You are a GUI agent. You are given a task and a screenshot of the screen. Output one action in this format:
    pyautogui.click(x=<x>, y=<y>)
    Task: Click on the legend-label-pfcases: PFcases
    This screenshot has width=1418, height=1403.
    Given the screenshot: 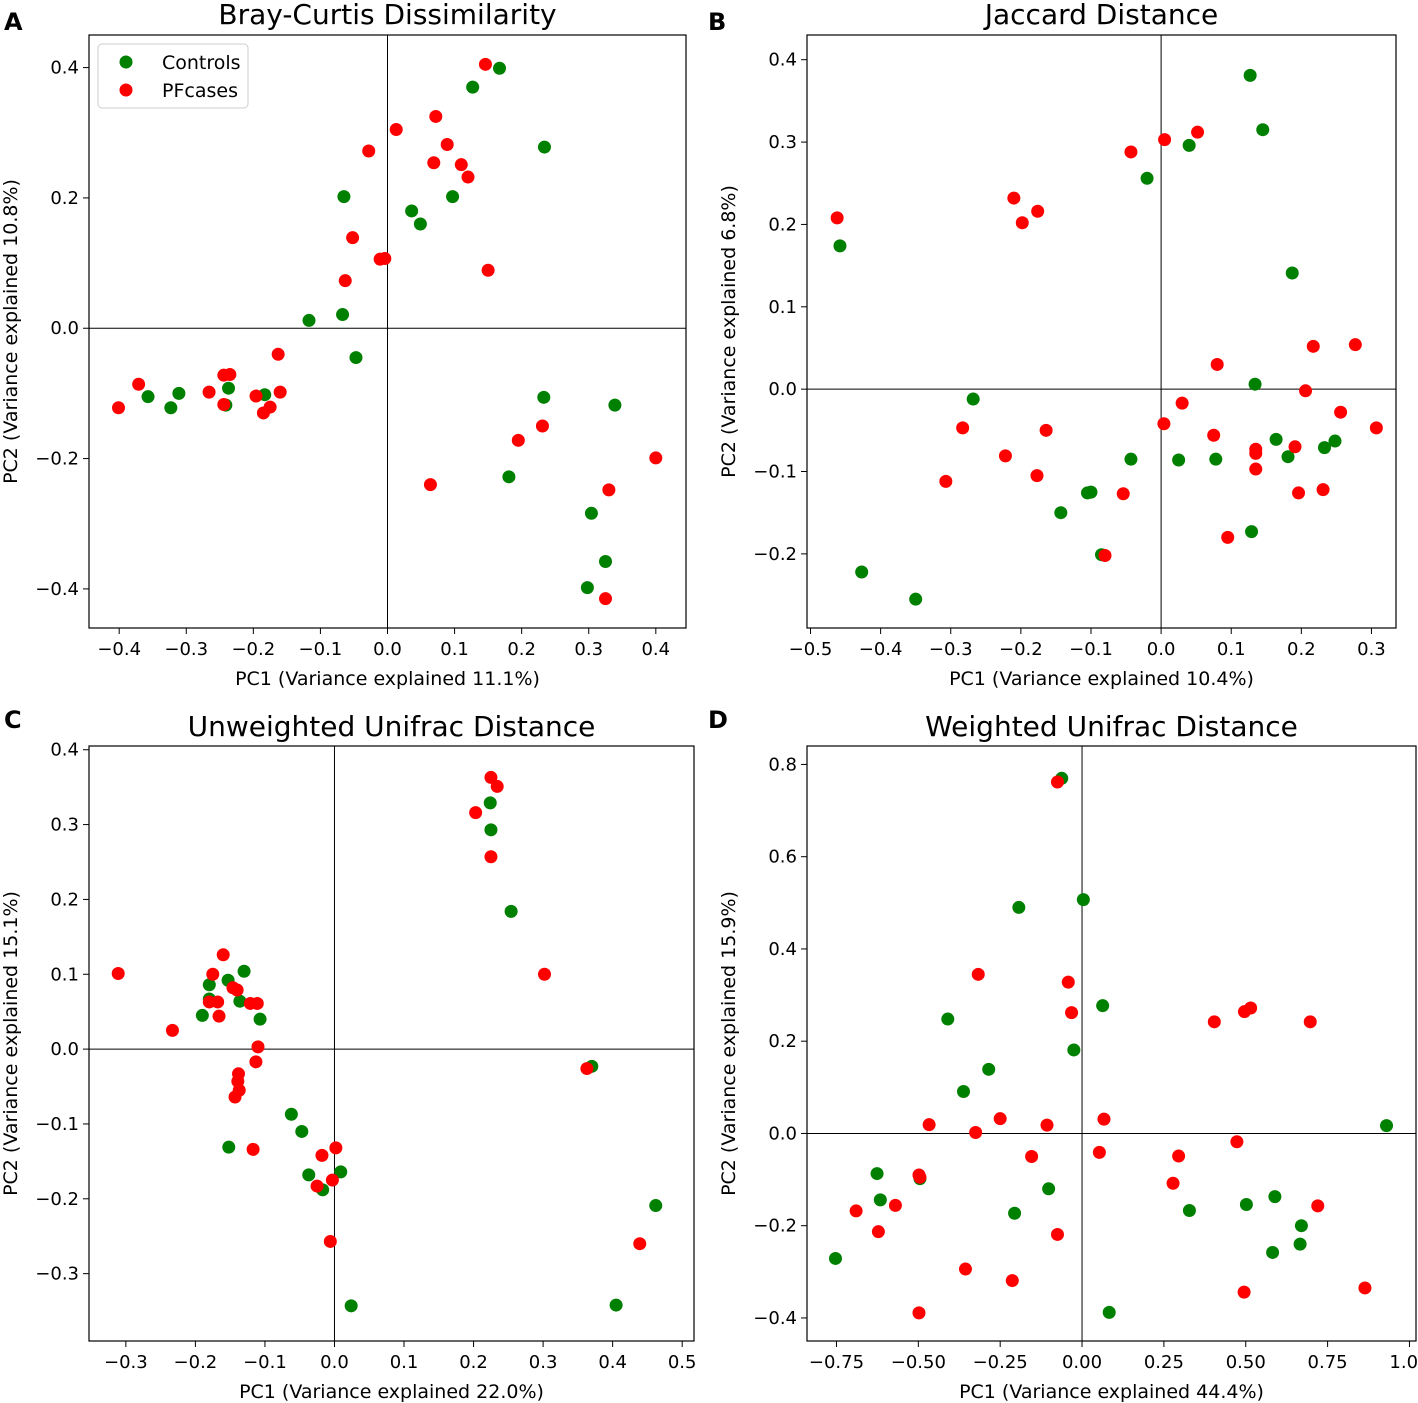 What is the action you would take?
    pyautogui.click(x=200, y=91)
    